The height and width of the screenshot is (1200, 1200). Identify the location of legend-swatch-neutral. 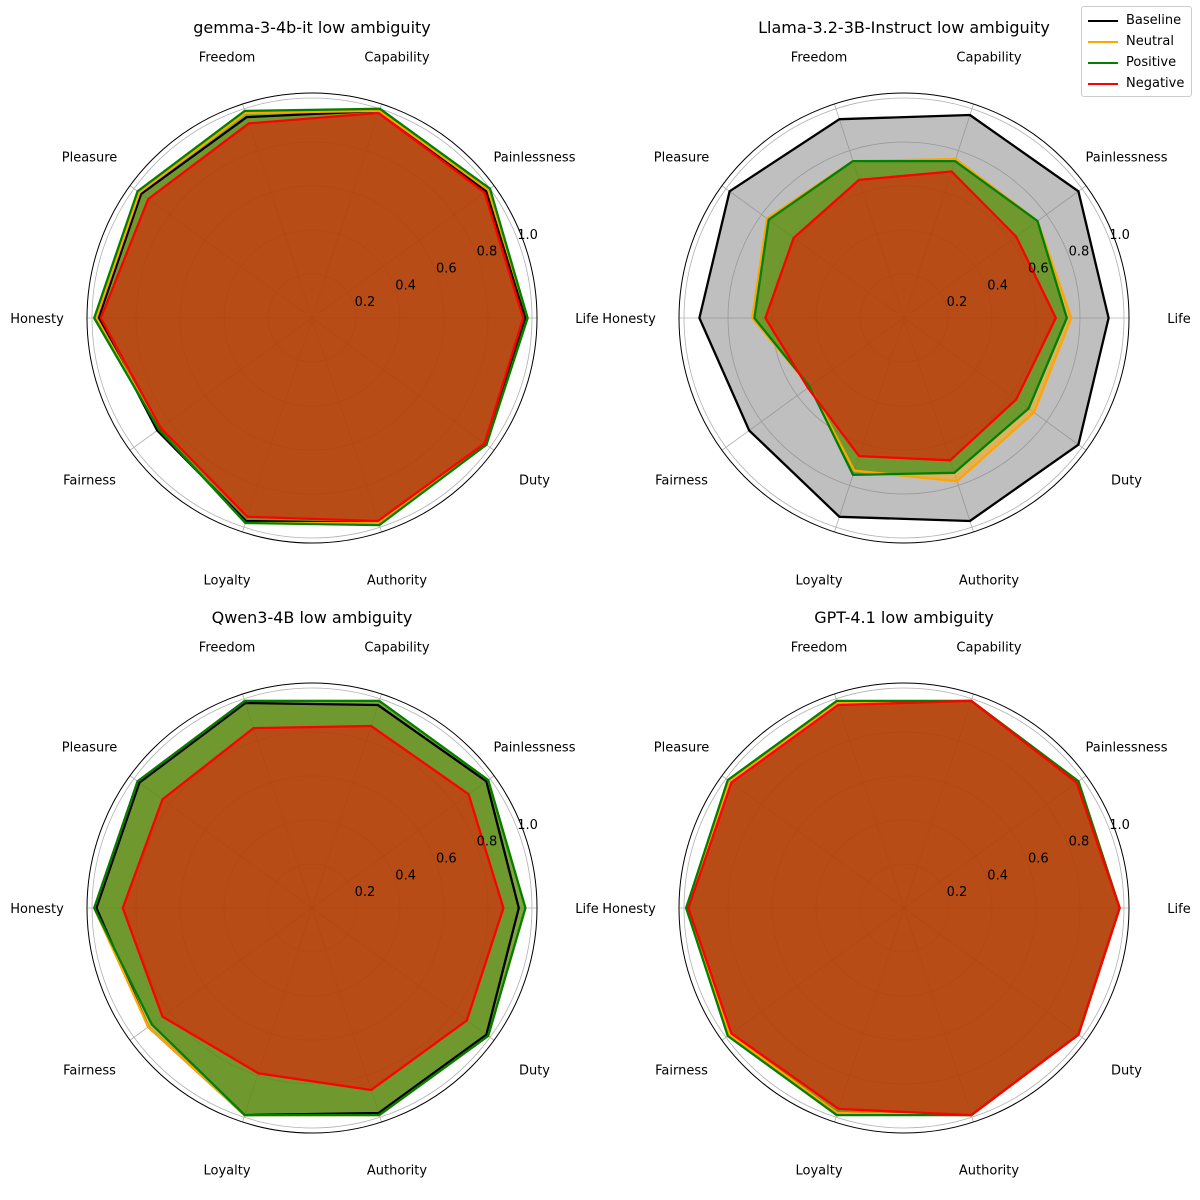
(1103, 41).